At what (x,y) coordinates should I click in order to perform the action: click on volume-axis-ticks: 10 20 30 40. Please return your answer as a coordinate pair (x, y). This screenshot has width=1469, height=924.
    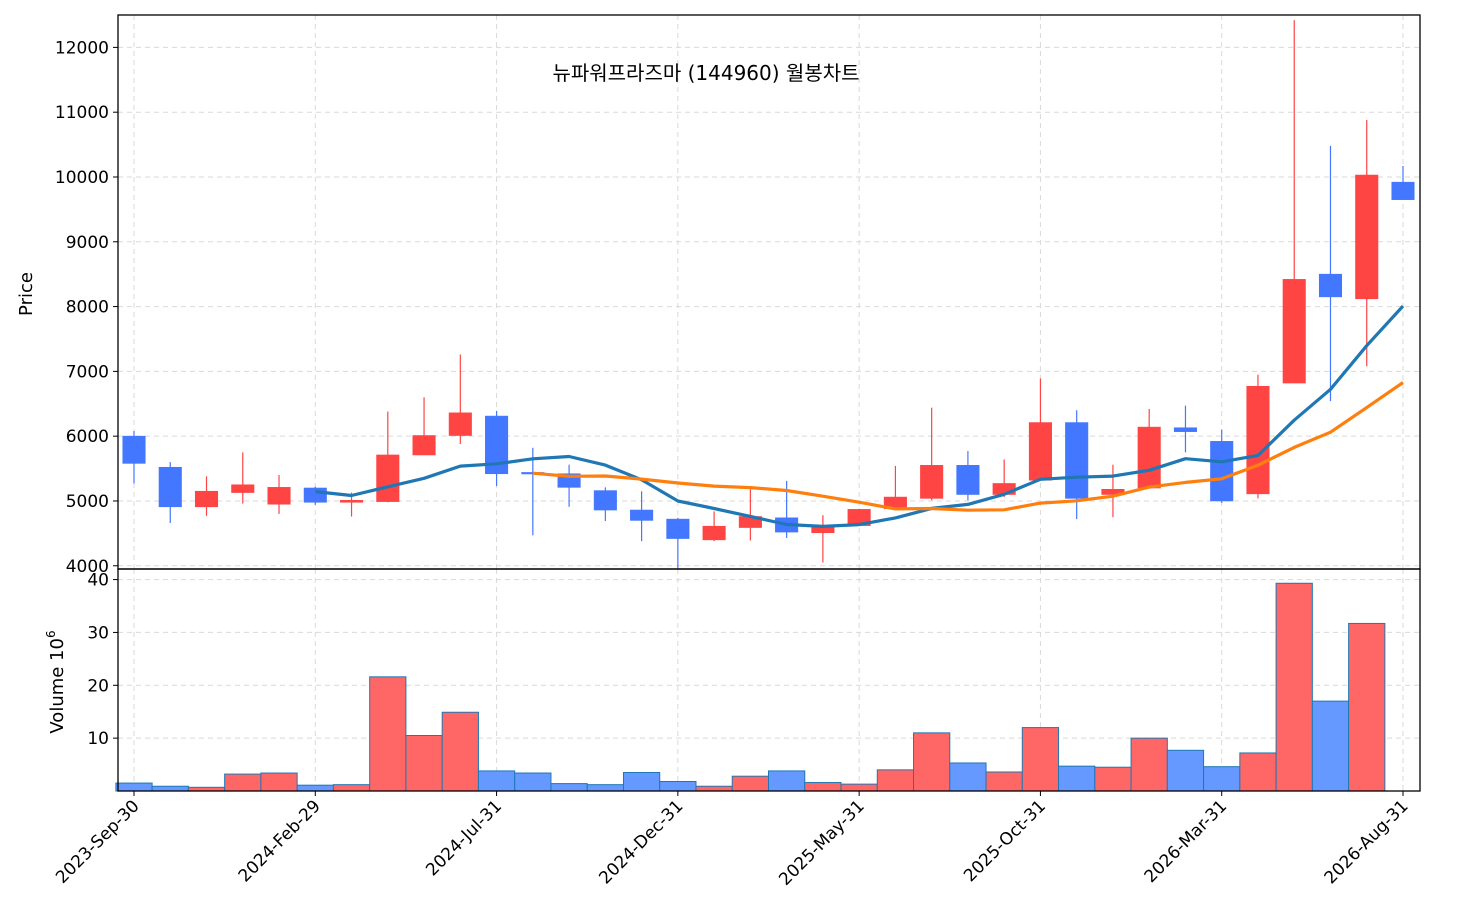
    Looking at the image, I should click on (102, 660).